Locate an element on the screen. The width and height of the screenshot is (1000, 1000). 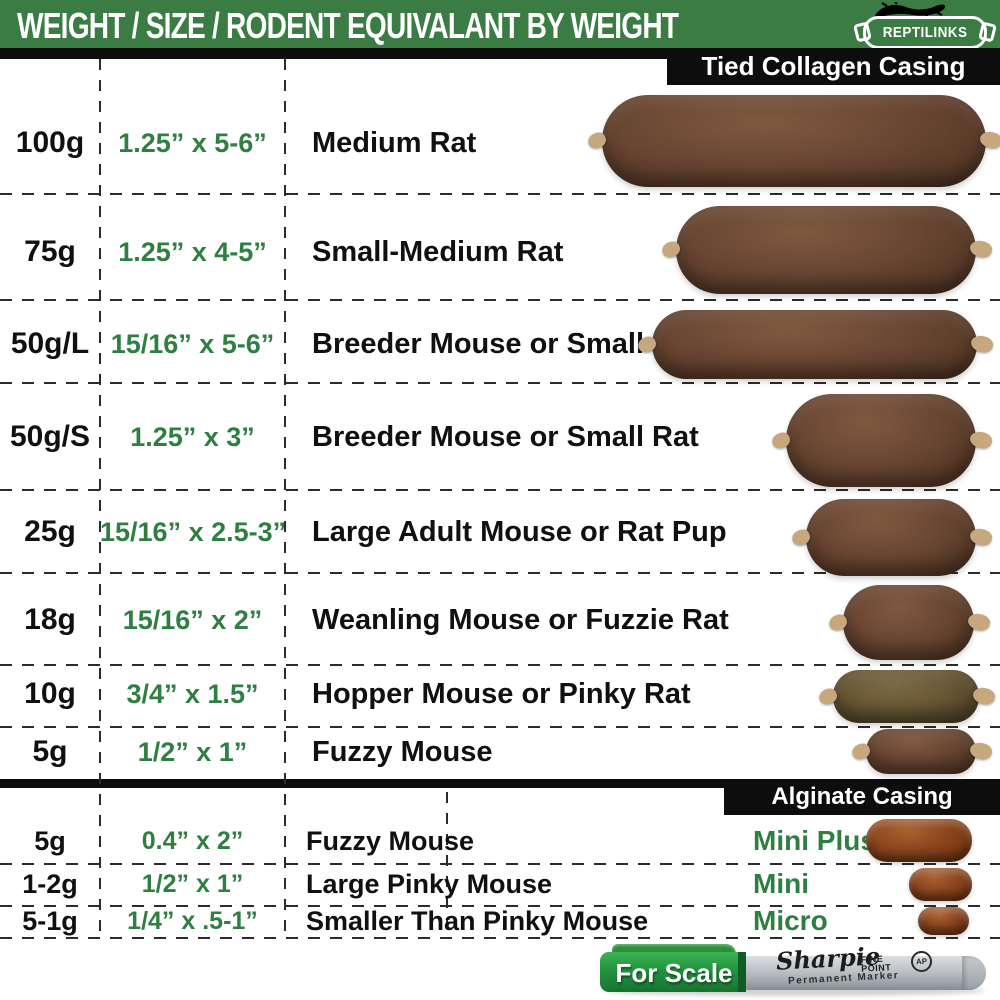
logo-text: REPTILINKS is located at coordinates (925, 32).